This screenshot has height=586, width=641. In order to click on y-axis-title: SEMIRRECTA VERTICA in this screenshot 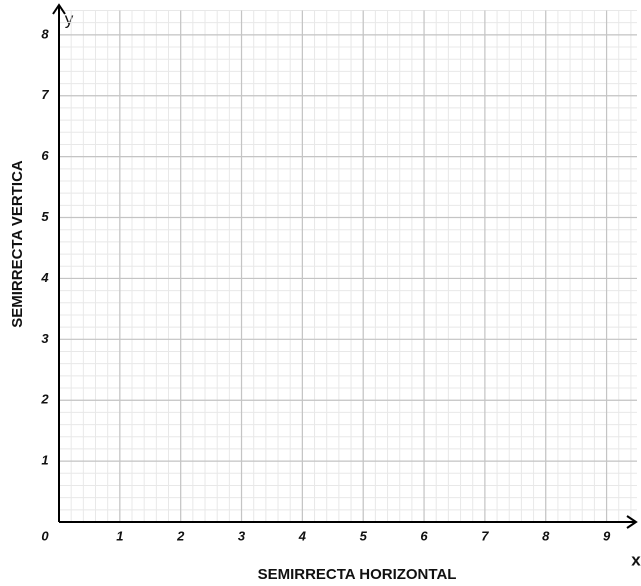, I will do `click(17, 244)`.